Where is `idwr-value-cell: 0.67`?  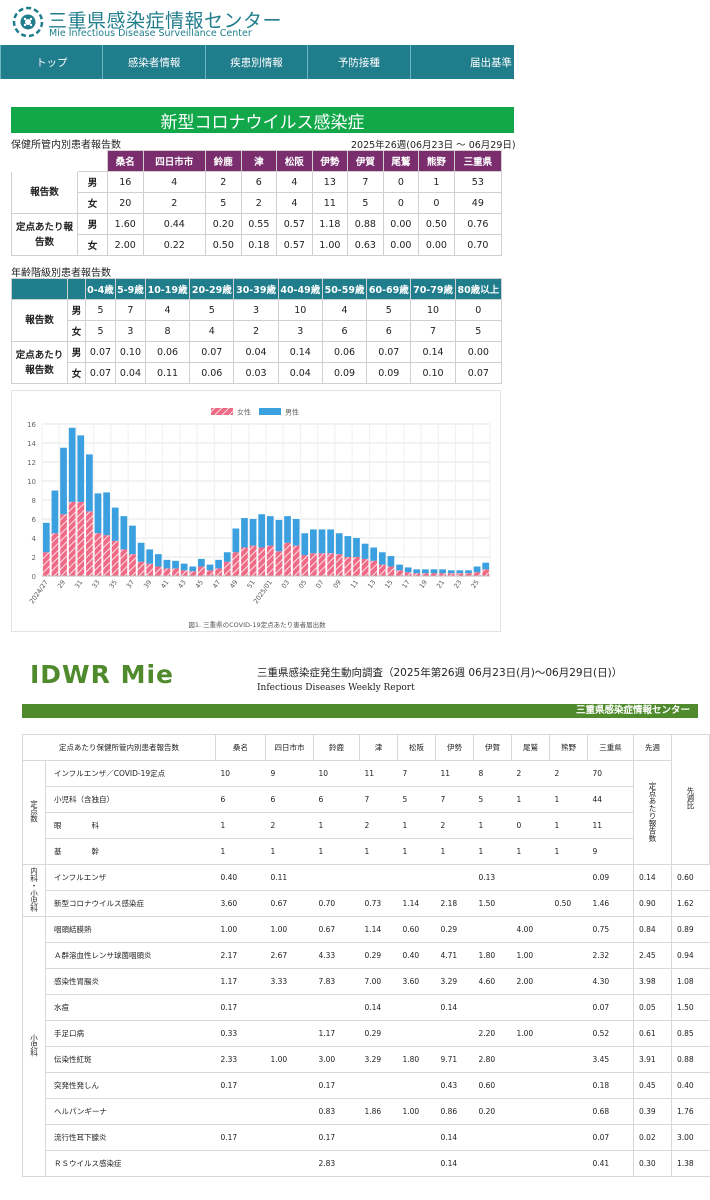 idwr-value-cell: 0.67 is located at coordinates (289, 903).